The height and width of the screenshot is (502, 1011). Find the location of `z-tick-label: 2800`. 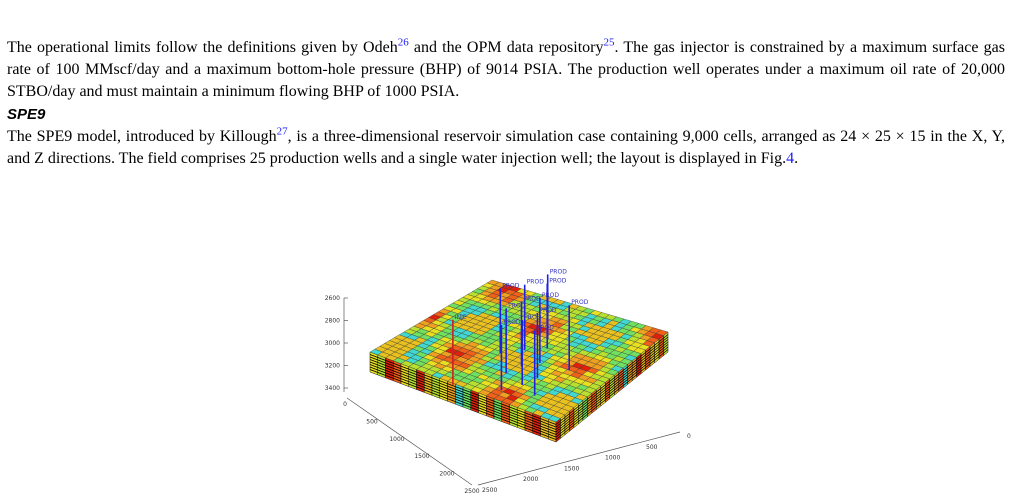

z-tick-label: 2800 is located at coordinates (332, 321).